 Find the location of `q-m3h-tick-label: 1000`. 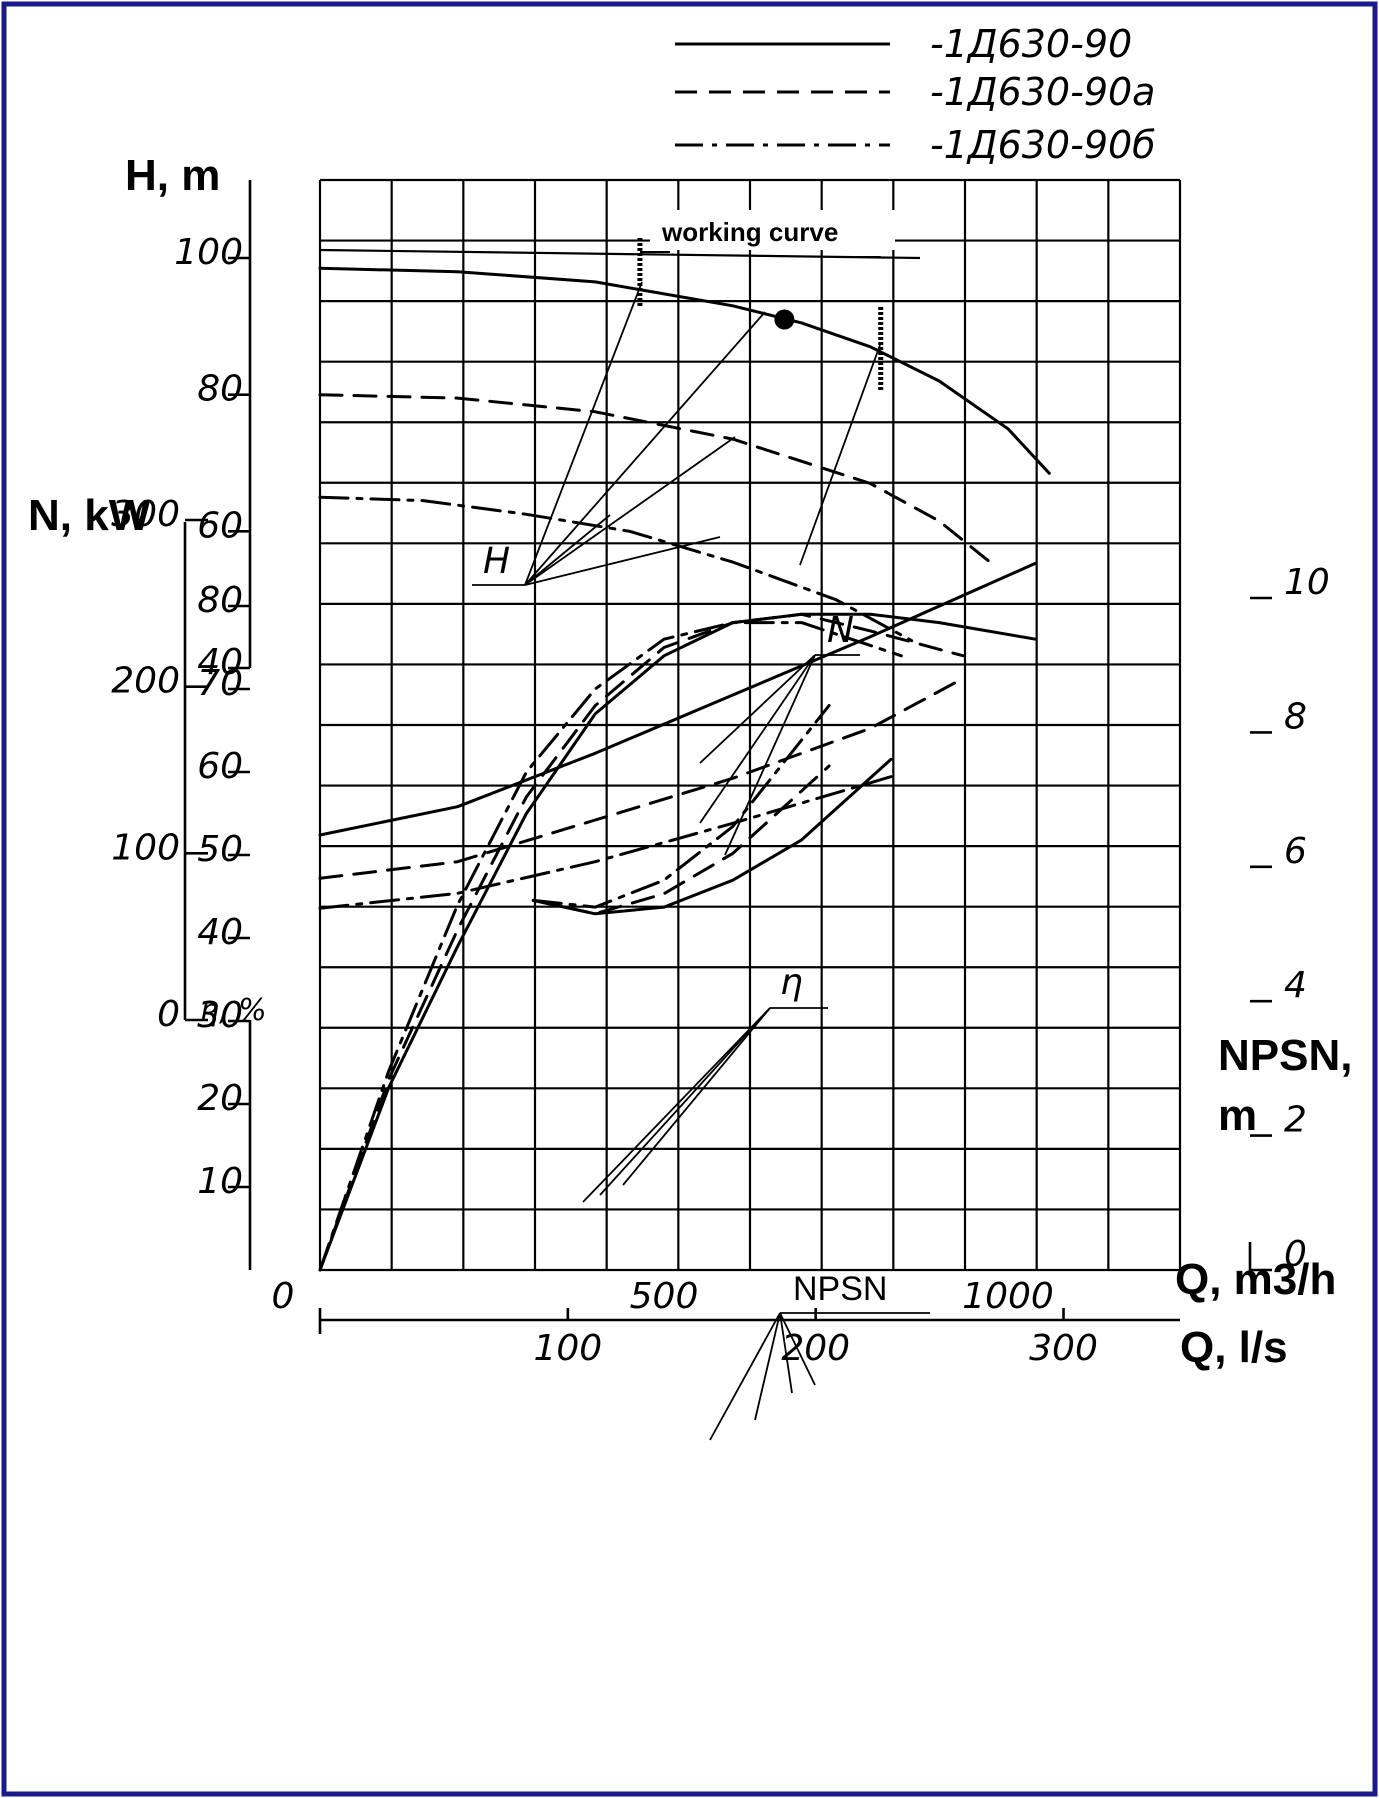

q-m3h-tick-label: 1000 is located at coordinates (1008, 1296).